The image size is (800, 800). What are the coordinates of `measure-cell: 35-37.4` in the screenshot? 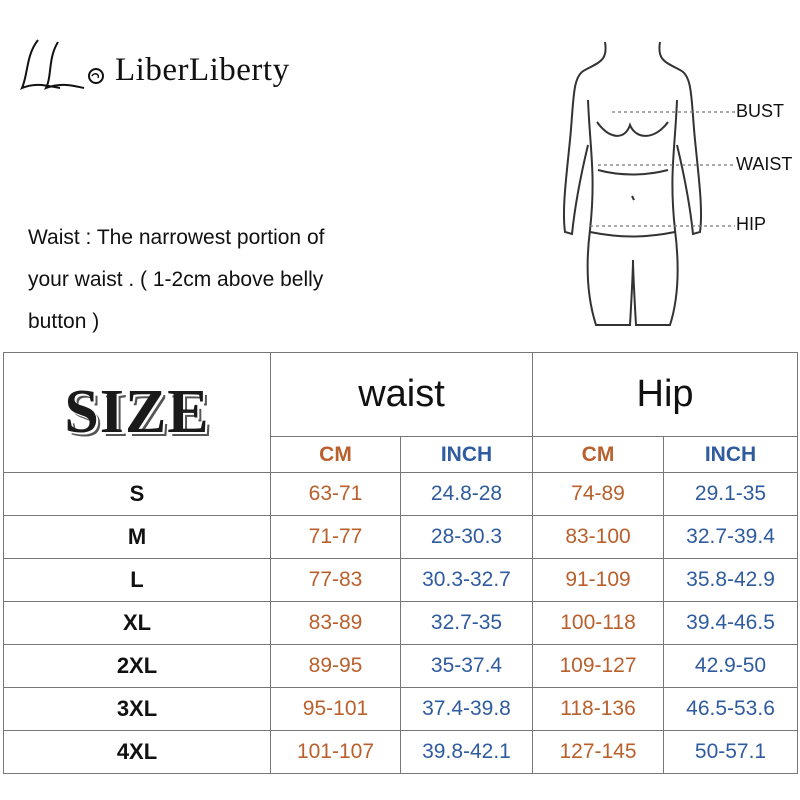 It's located at (466, 666).